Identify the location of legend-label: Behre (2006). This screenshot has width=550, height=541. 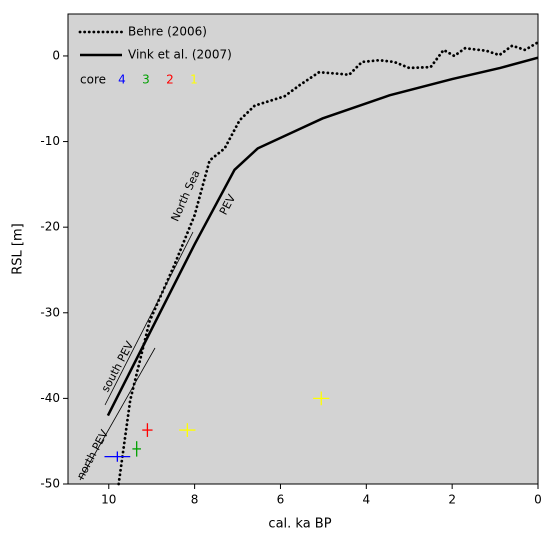
(167, 32).